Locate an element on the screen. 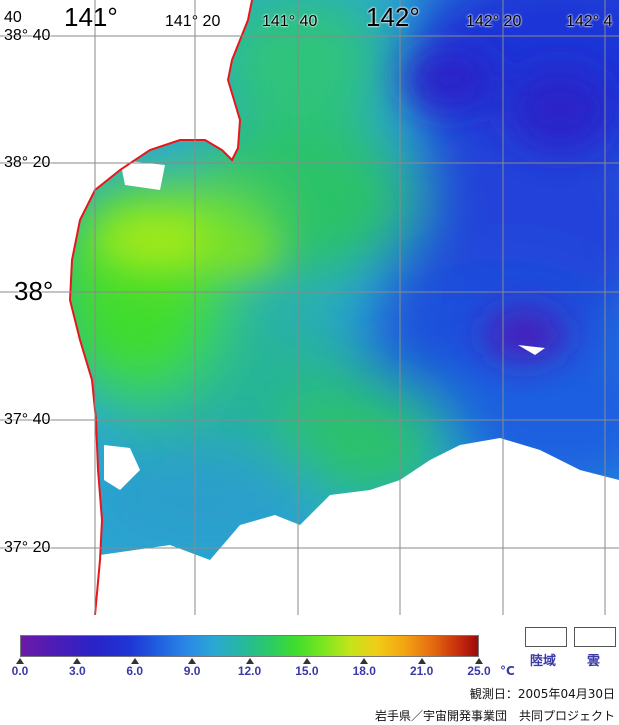 This screenshot has width=619, height=725. colorbar-tick-label: 3.0 is located at coordinates (77, 671).